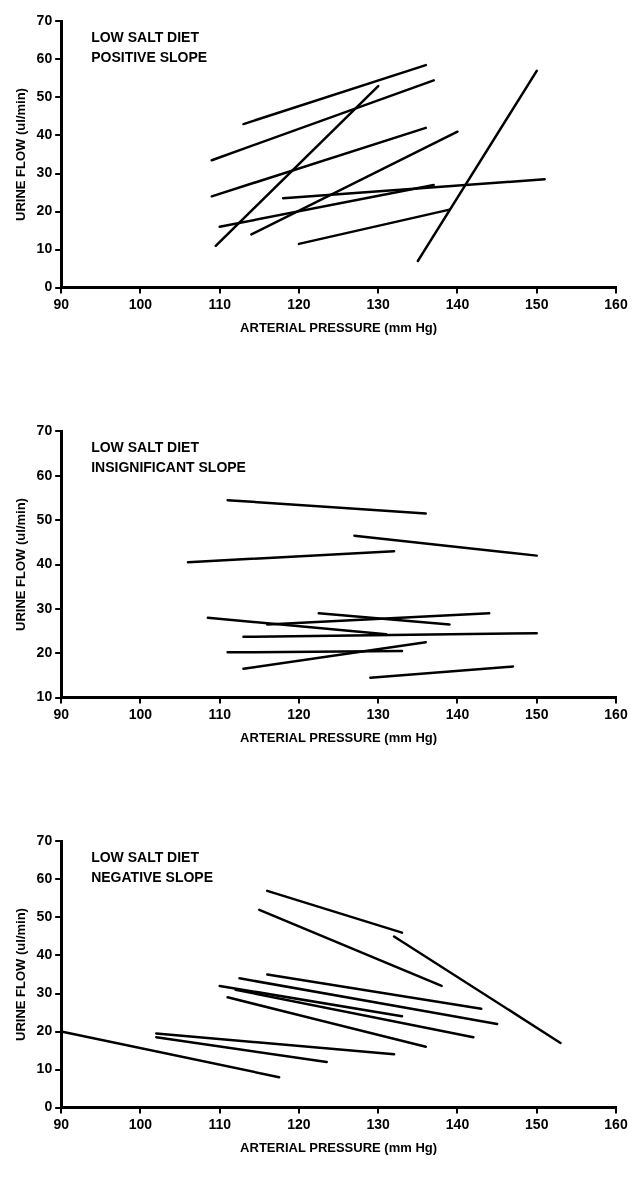 The image size is (641, 1199). What do you see at coordinates (152, 877) in the screenshot?
I see `text: NEGATIVE SLOPE` at bounding box center [152, 877].